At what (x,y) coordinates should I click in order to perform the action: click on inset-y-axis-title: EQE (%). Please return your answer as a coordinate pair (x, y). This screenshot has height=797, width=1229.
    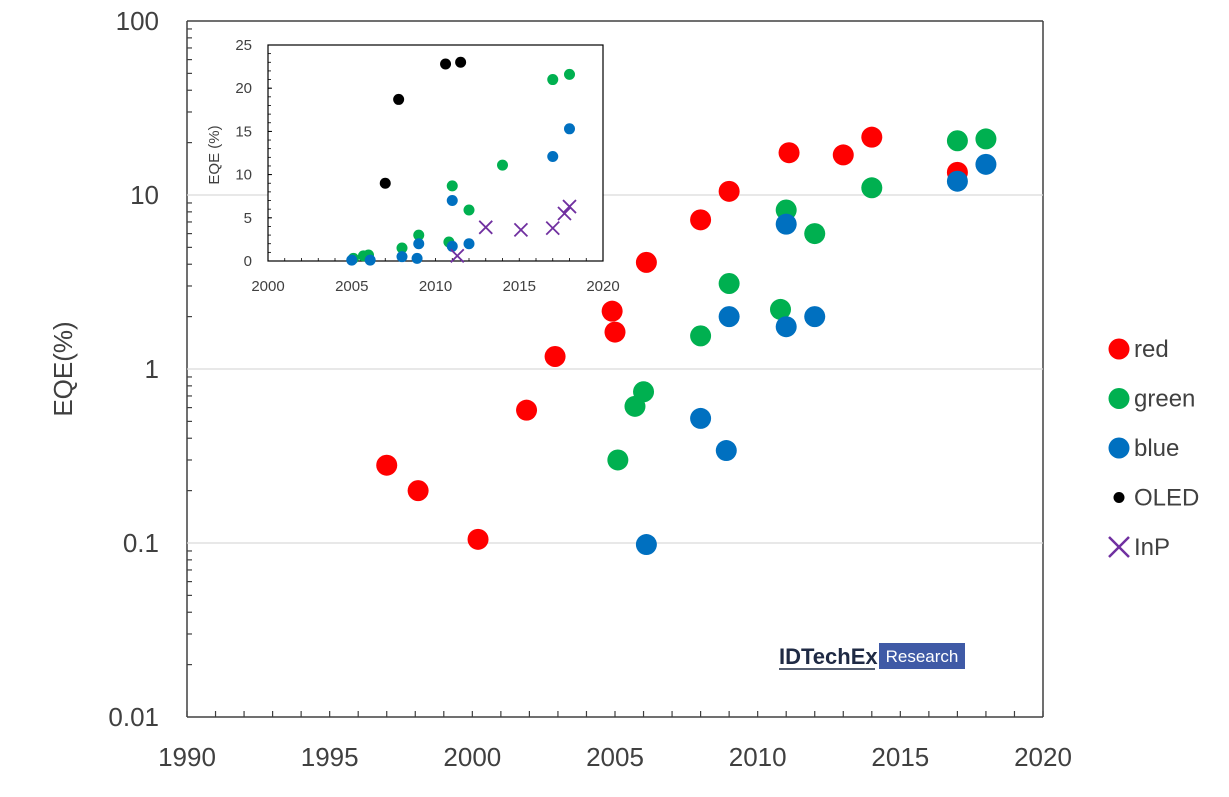
    Looking at the image, I should click on (214, 154).